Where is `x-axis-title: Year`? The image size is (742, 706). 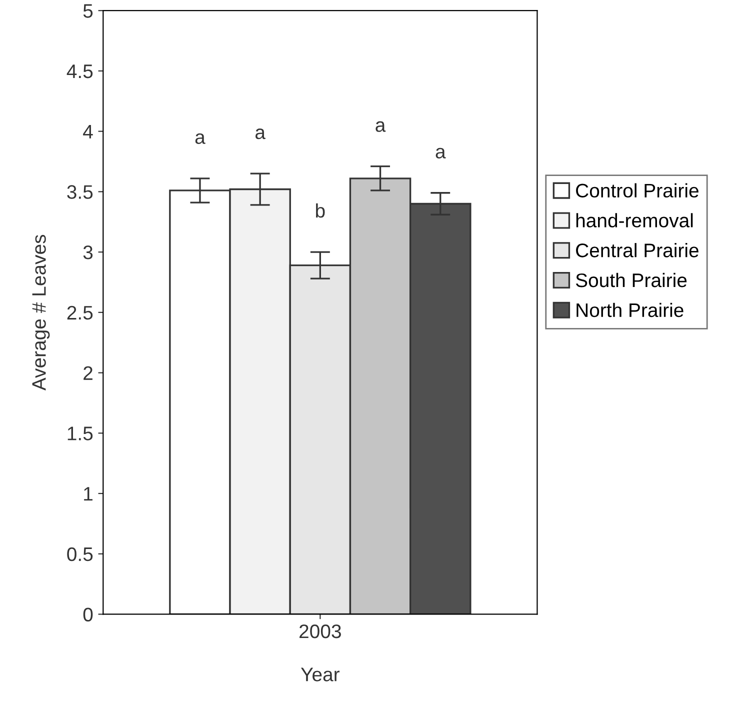
x-axis-title: Year is located at coordinates (320, 675).